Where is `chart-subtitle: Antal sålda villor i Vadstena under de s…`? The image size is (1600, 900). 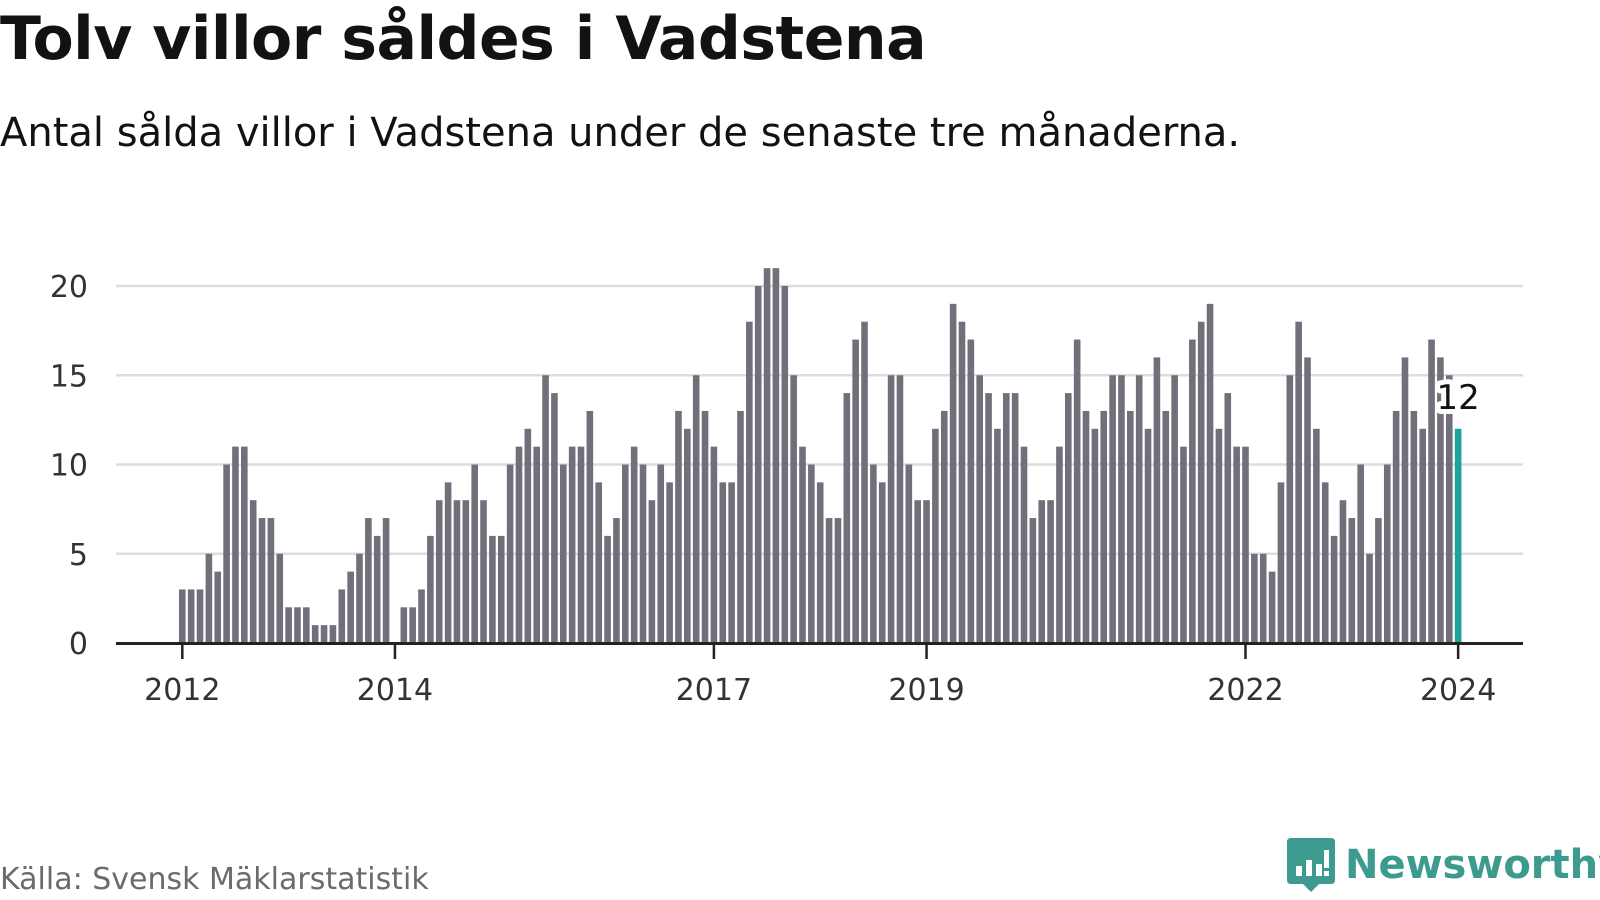
chart-subtitle: Antal sålda villor i Vadstena under de s… is located at coordinates (620, 133).